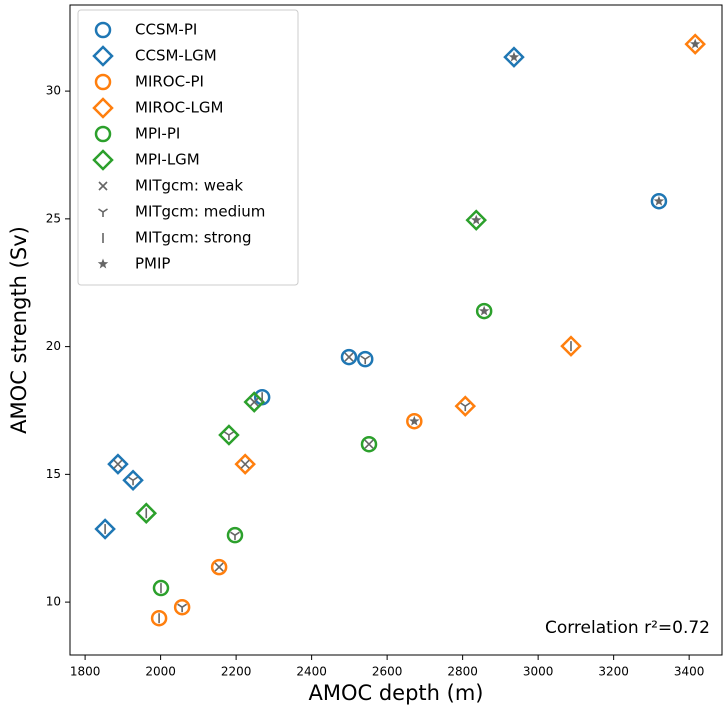 The image size is (728, 716). Describe the element at coordinates (167, 160) in the screenshot. I see `legend-label: MPI-LGM` at that location.